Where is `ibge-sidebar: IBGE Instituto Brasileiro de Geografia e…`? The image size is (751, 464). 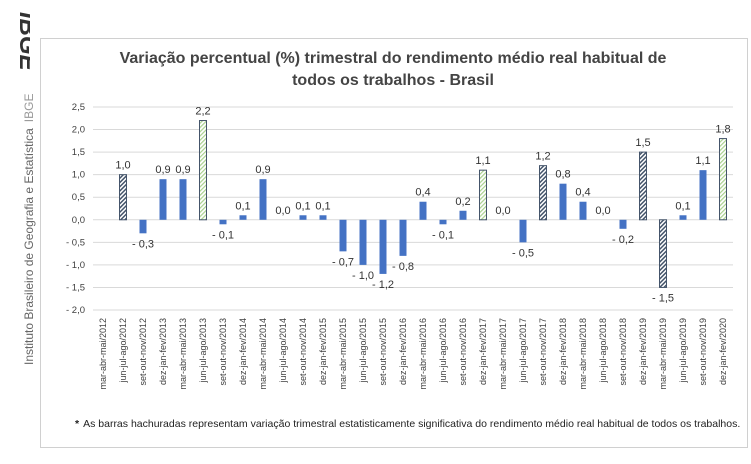 ibge-sidebar: IBGE Instituto Brasileiro de Geografia e… is located at coordinates (18, 232).